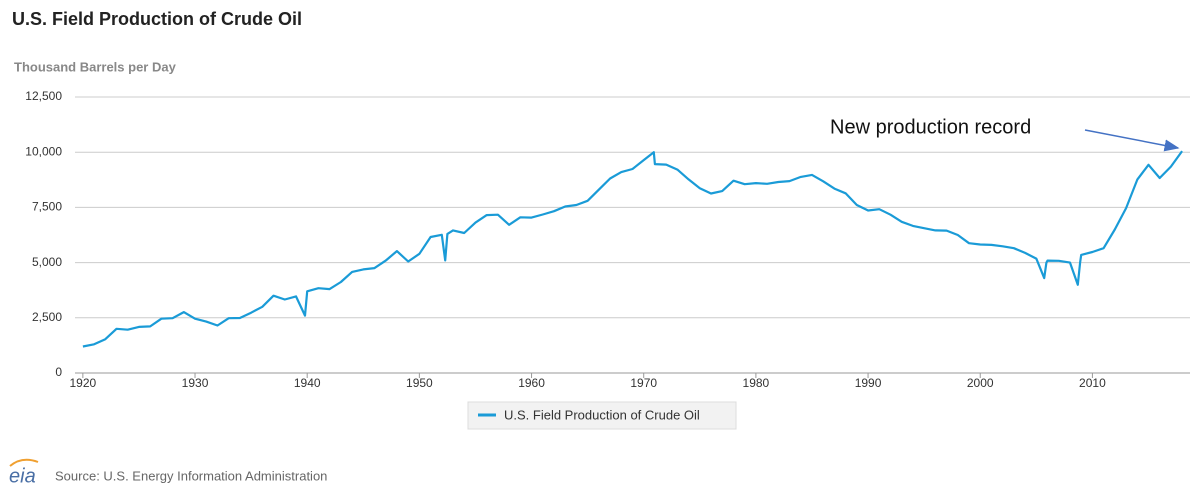 Image resolution: width=1200 pixels, height=494 pixels. I want to click on x-tick-label: 1980, so click(756, 383).